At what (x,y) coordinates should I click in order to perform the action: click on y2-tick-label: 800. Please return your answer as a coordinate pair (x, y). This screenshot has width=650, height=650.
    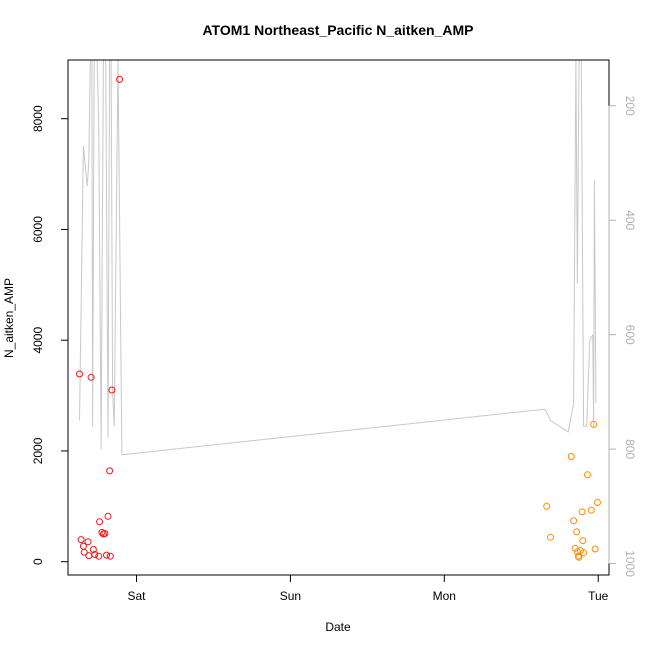
    Looking at the image, I should click on (630, 449).